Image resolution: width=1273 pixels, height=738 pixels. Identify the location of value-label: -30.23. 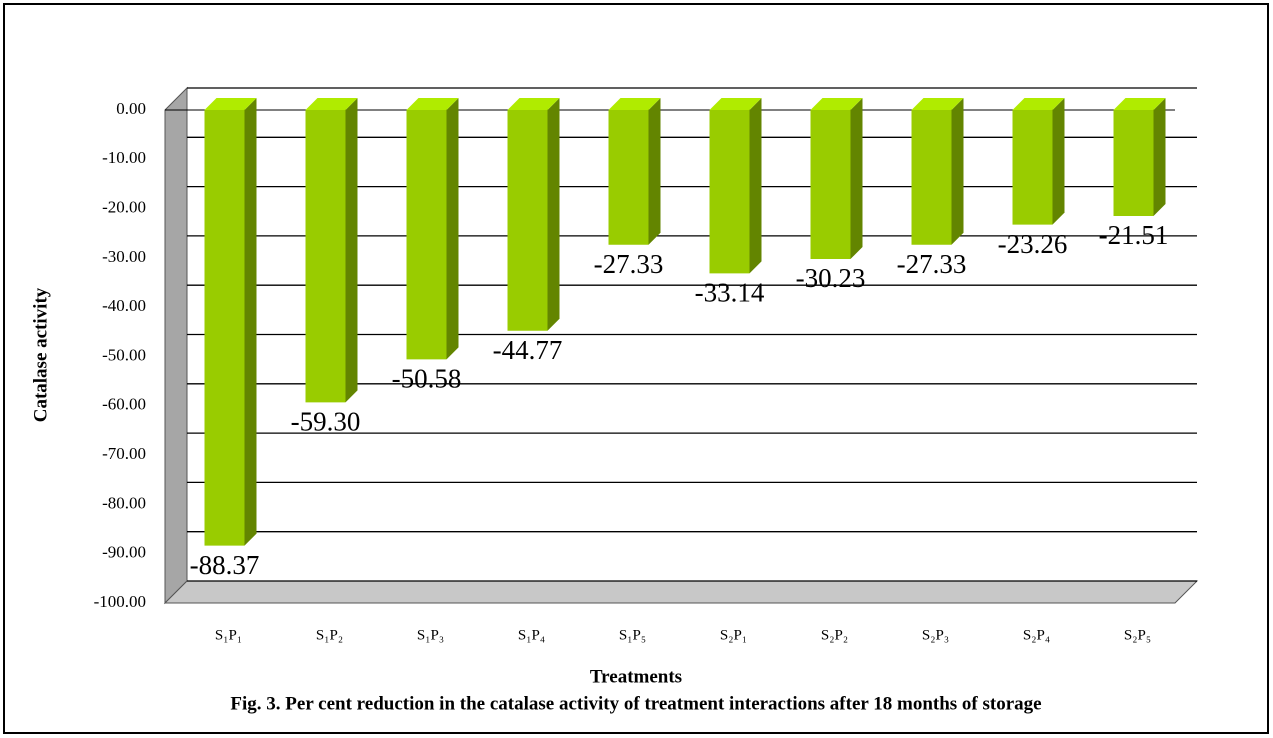
(831, 278).